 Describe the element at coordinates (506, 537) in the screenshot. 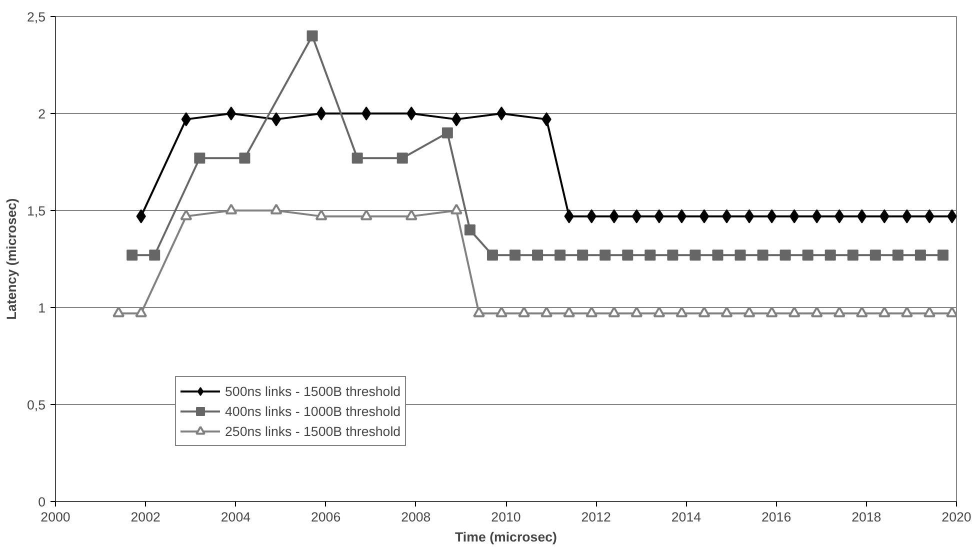

I see `x-axis-title: Time (microsec)` at that location.